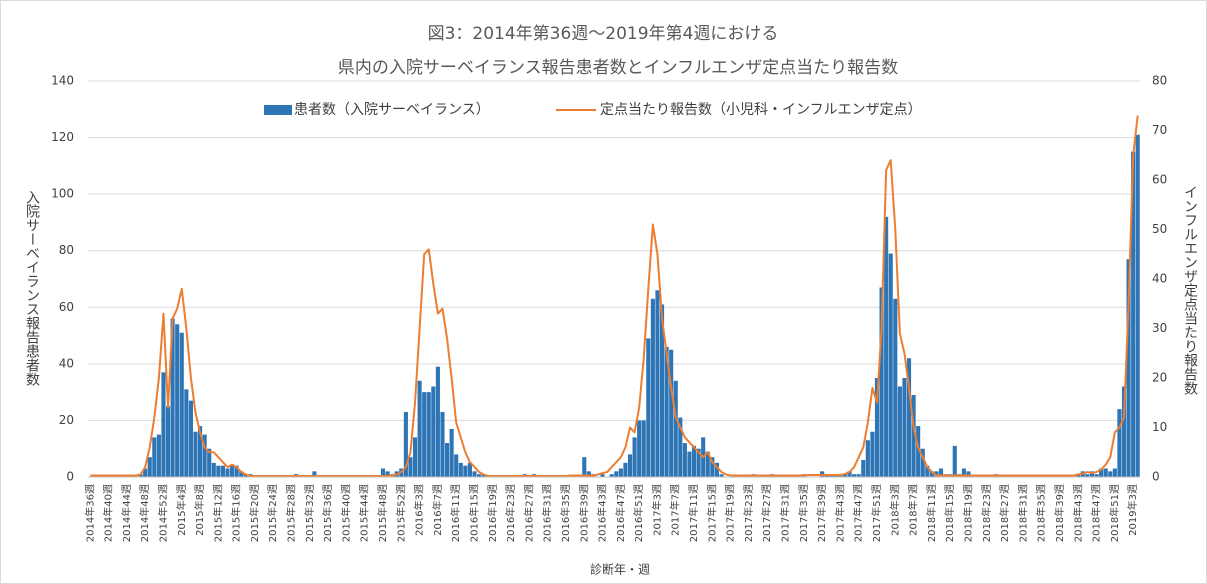 The height and width of the screenshot is (584, 1207). Describe the element at coordinates (162, 513) in the screenshot. I see `x-tick-label: 2014年52週` at that location.